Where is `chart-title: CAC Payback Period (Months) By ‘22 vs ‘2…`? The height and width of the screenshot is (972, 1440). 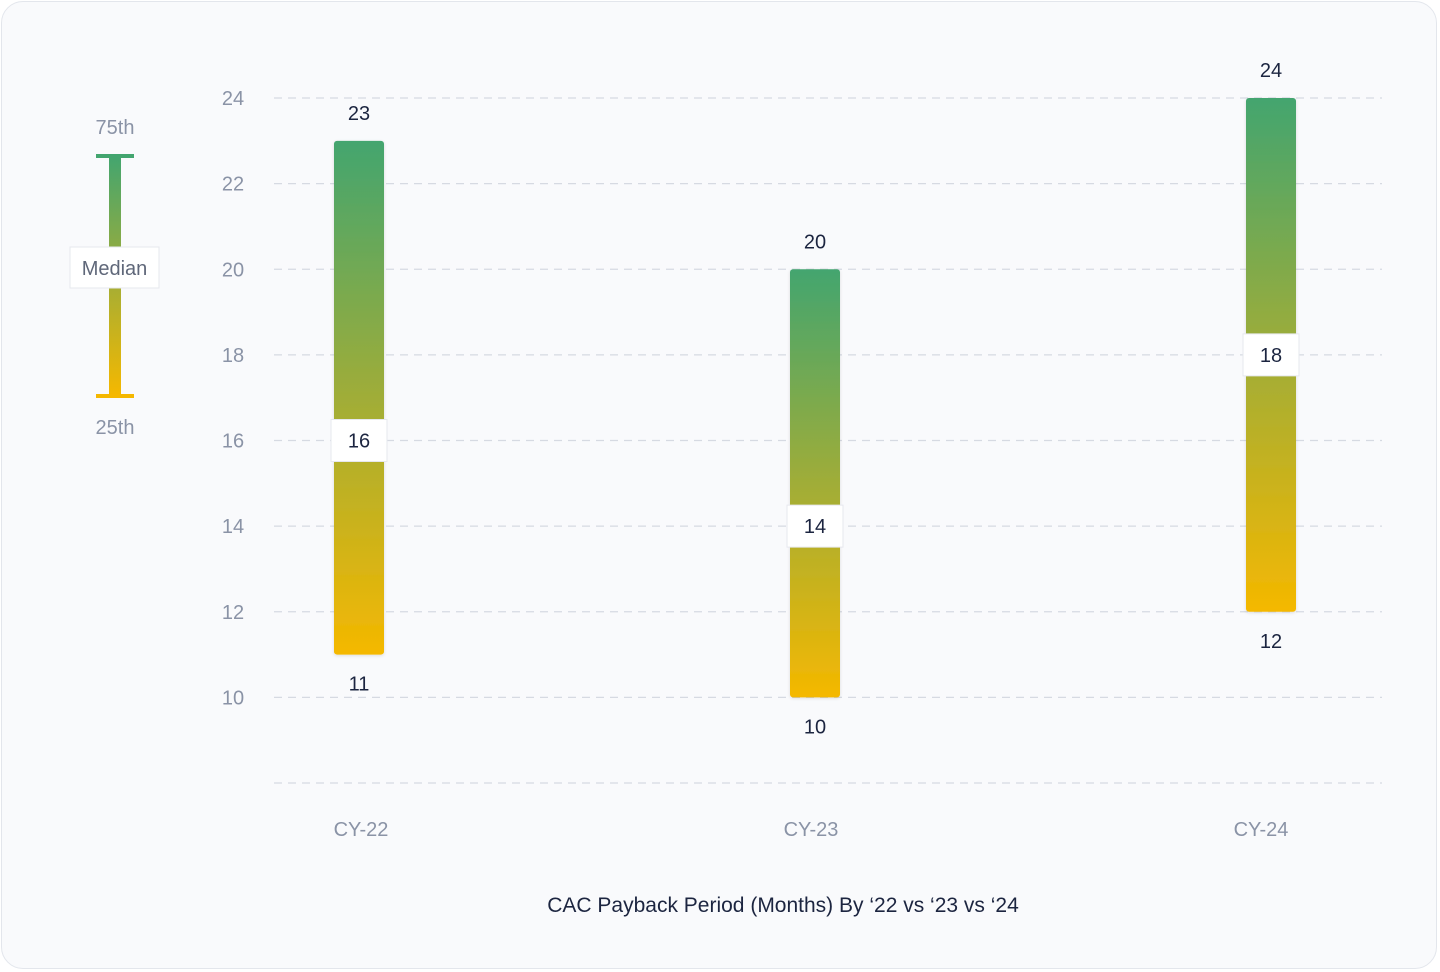
chart-title: CAC Payback Period (Months) By ‘22 vs ‘2… is located at coordinates (783, 905).